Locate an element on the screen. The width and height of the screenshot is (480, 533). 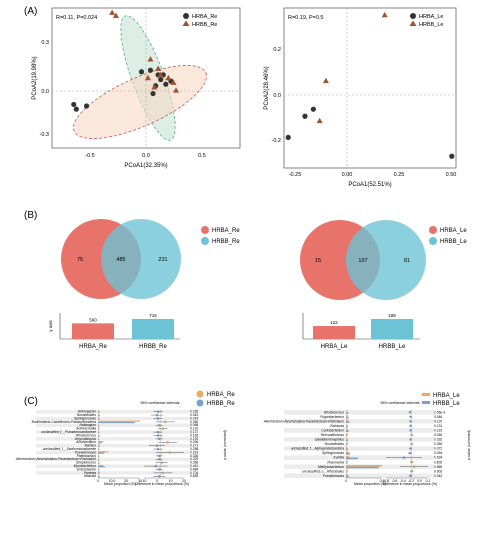
extbar-le-xlabel-left: Mean proportion (%) is located at coordinates (370, 484).